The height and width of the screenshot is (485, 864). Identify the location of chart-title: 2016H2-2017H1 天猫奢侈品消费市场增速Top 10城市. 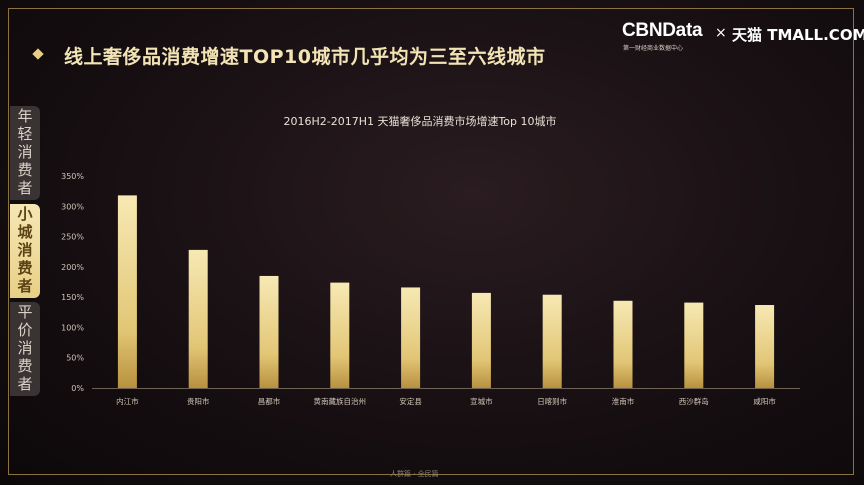
(419, 121).